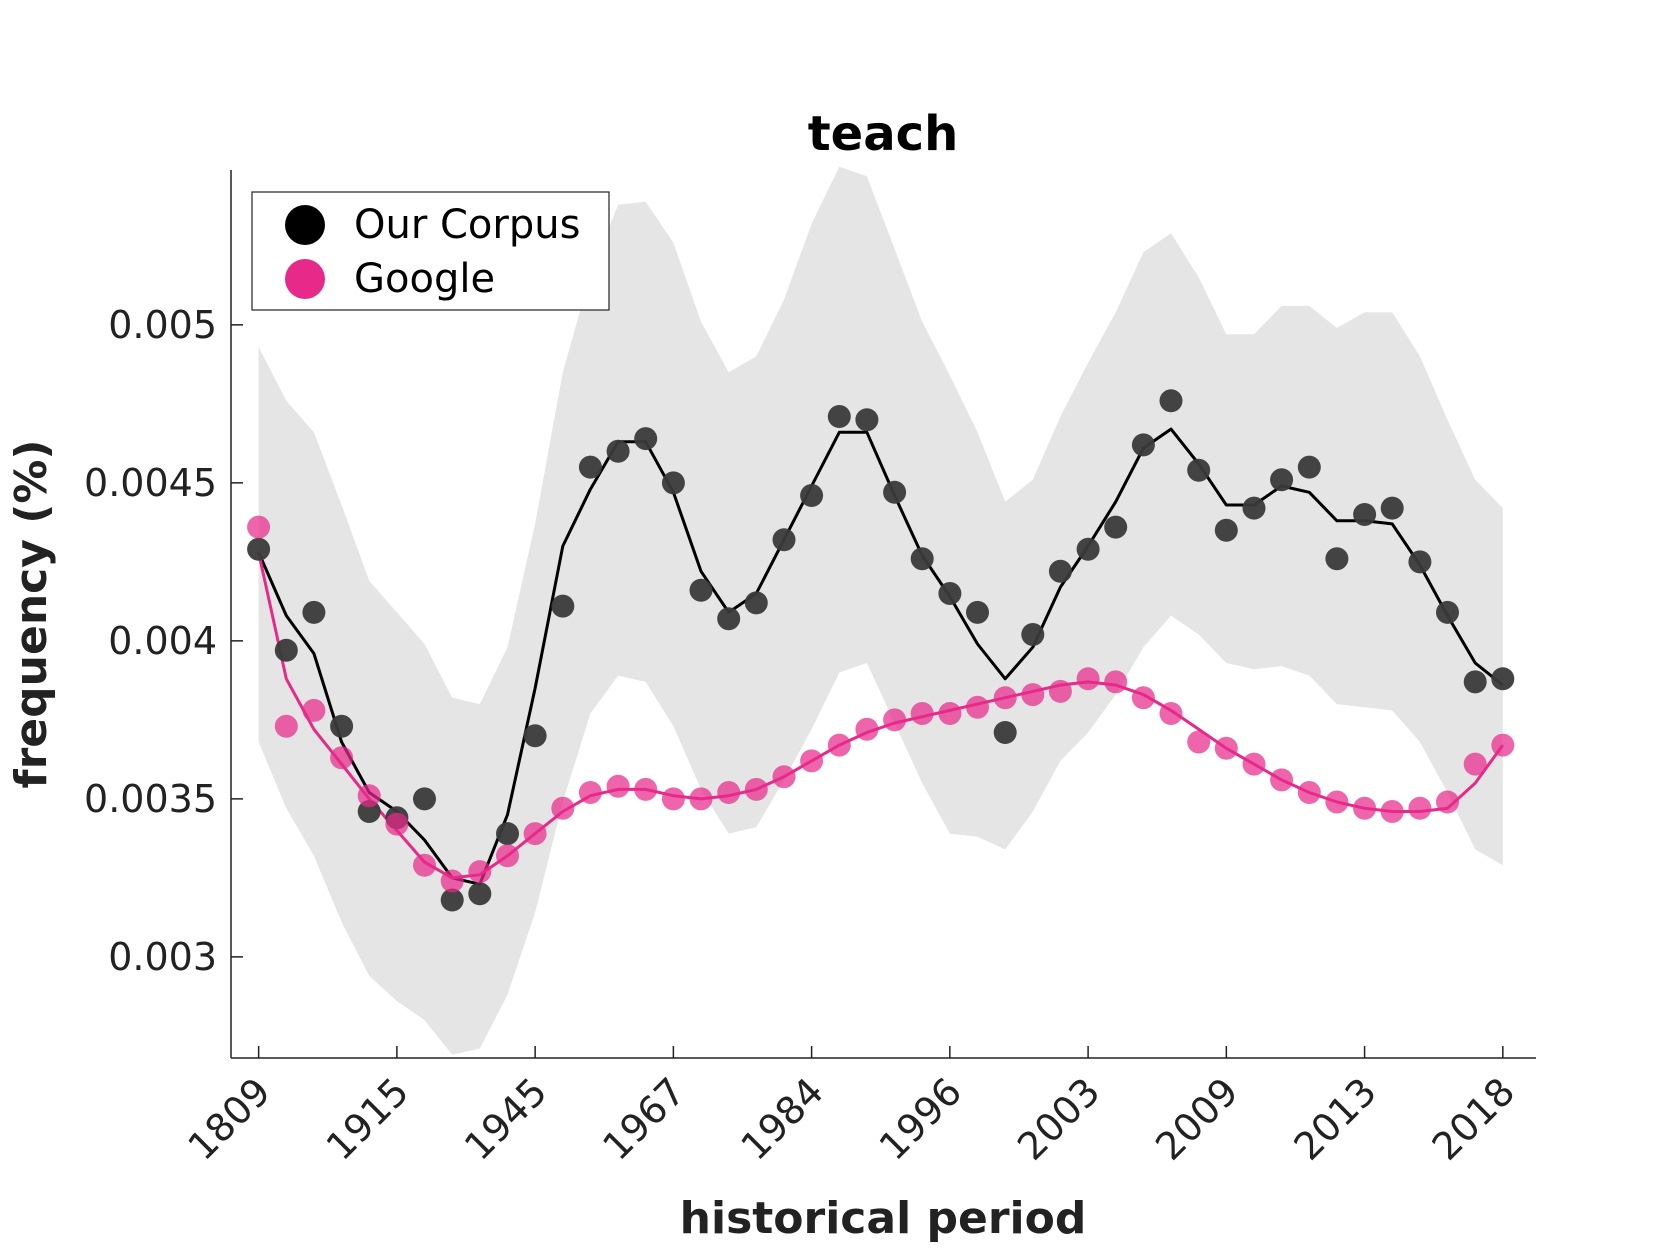  I want to click on legend: Our Corpus Google, so click(430, 251).